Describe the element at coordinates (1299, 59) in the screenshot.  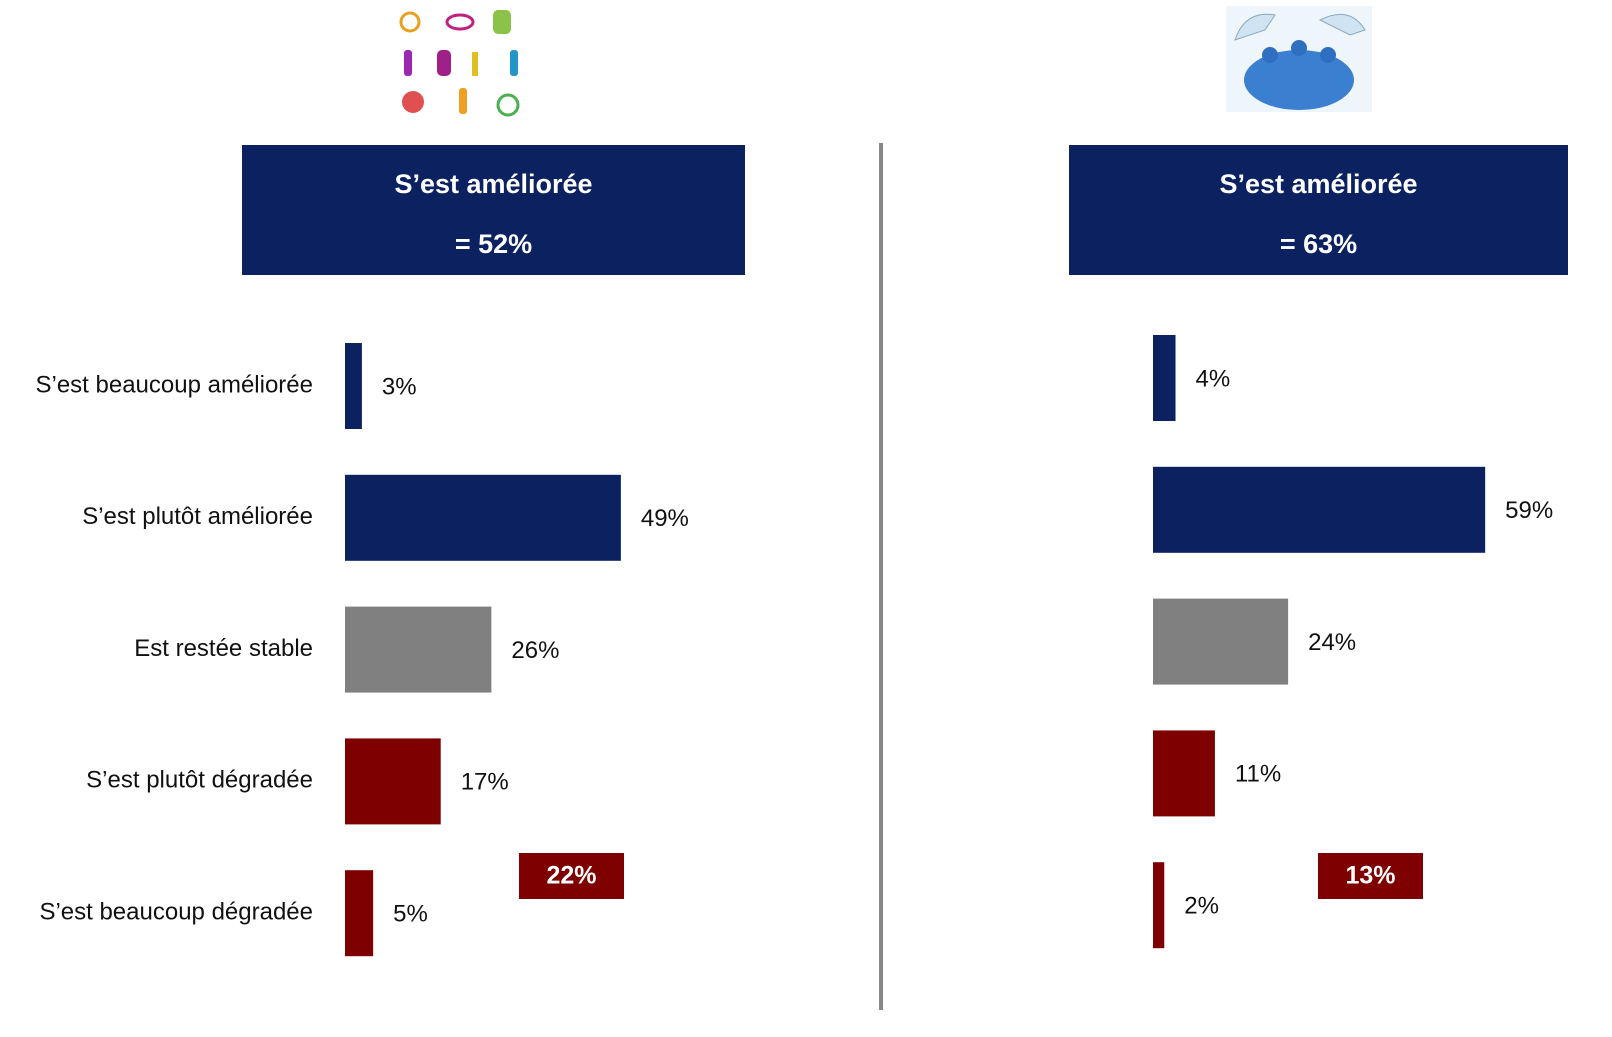
I see `crowd-icon` at that location.